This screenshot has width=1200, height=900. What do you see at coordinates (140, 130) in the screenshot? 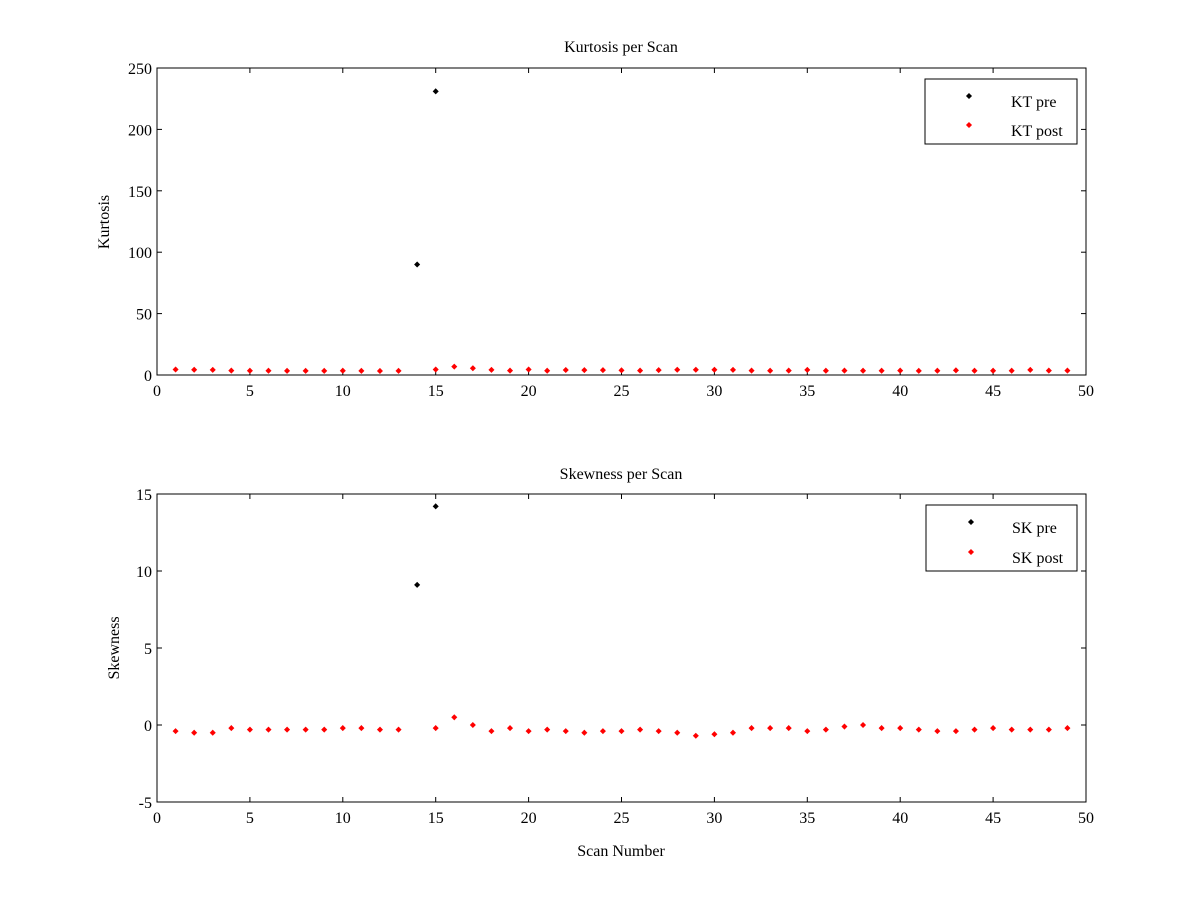
I see `y-tick-label: 200` at bounding box center [140, 130].